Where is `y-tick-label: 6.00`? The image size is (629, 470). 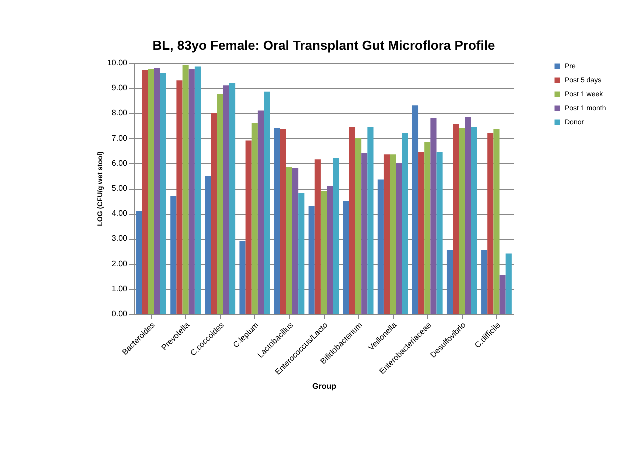 y-tick-label: 6.00 is located at coordinates (120, 163).